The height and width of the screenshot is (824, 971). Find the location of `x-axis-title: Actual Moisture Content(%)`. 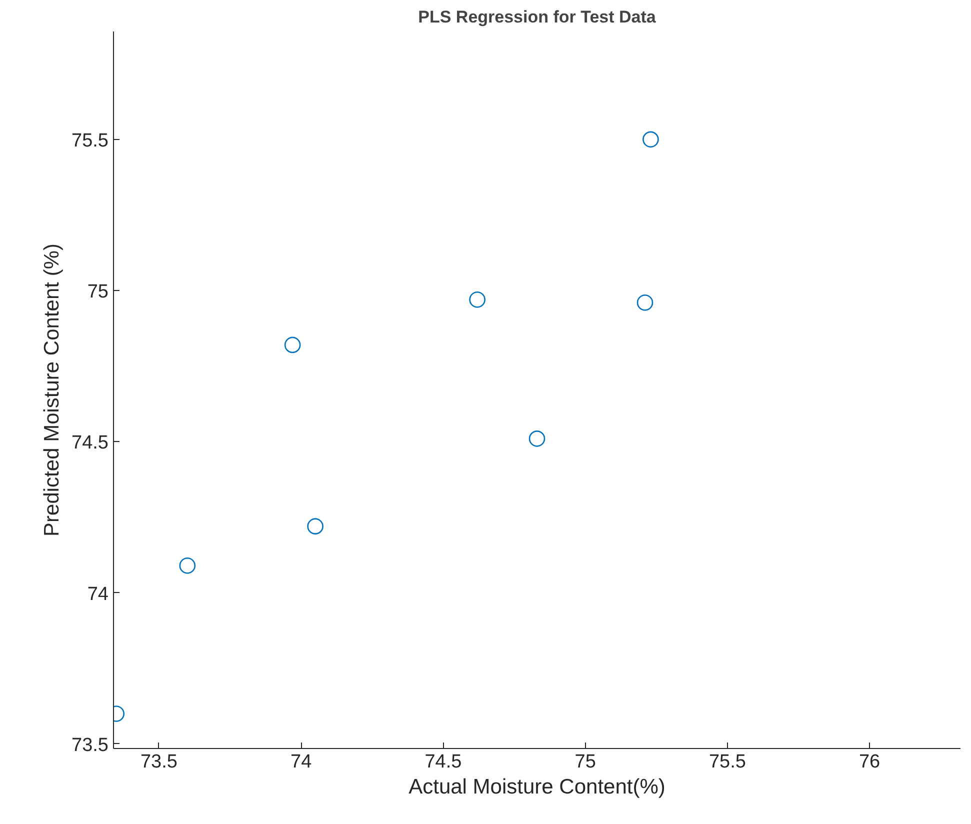

x-axis-title: Actual Moisture Content(%) is located at coordinates (537, 787).